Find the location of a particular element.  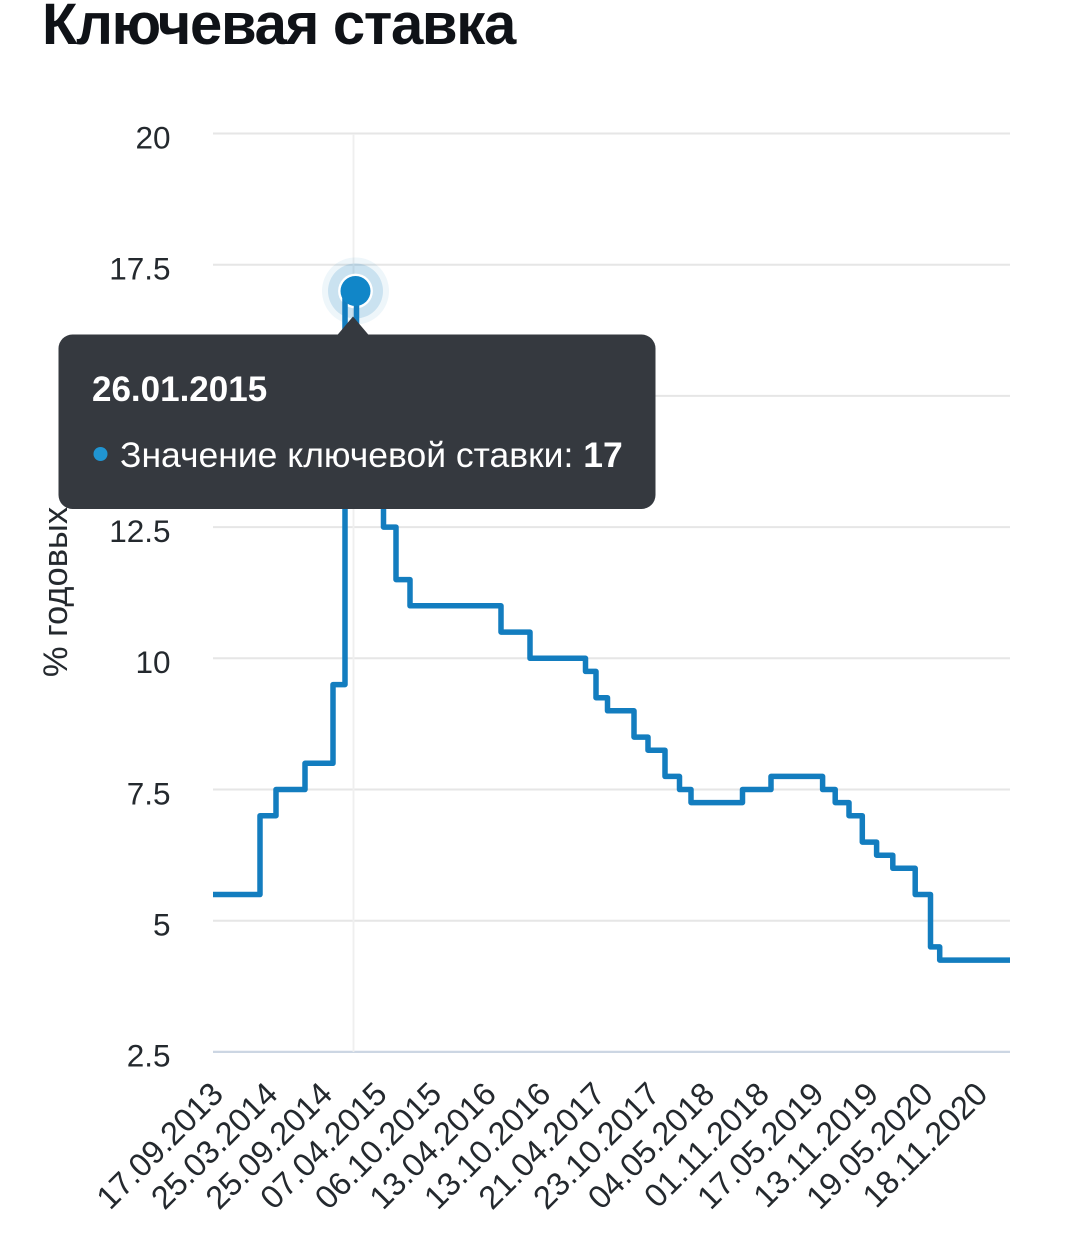

svg-text: % годовых is located at coordinates (56, 592).